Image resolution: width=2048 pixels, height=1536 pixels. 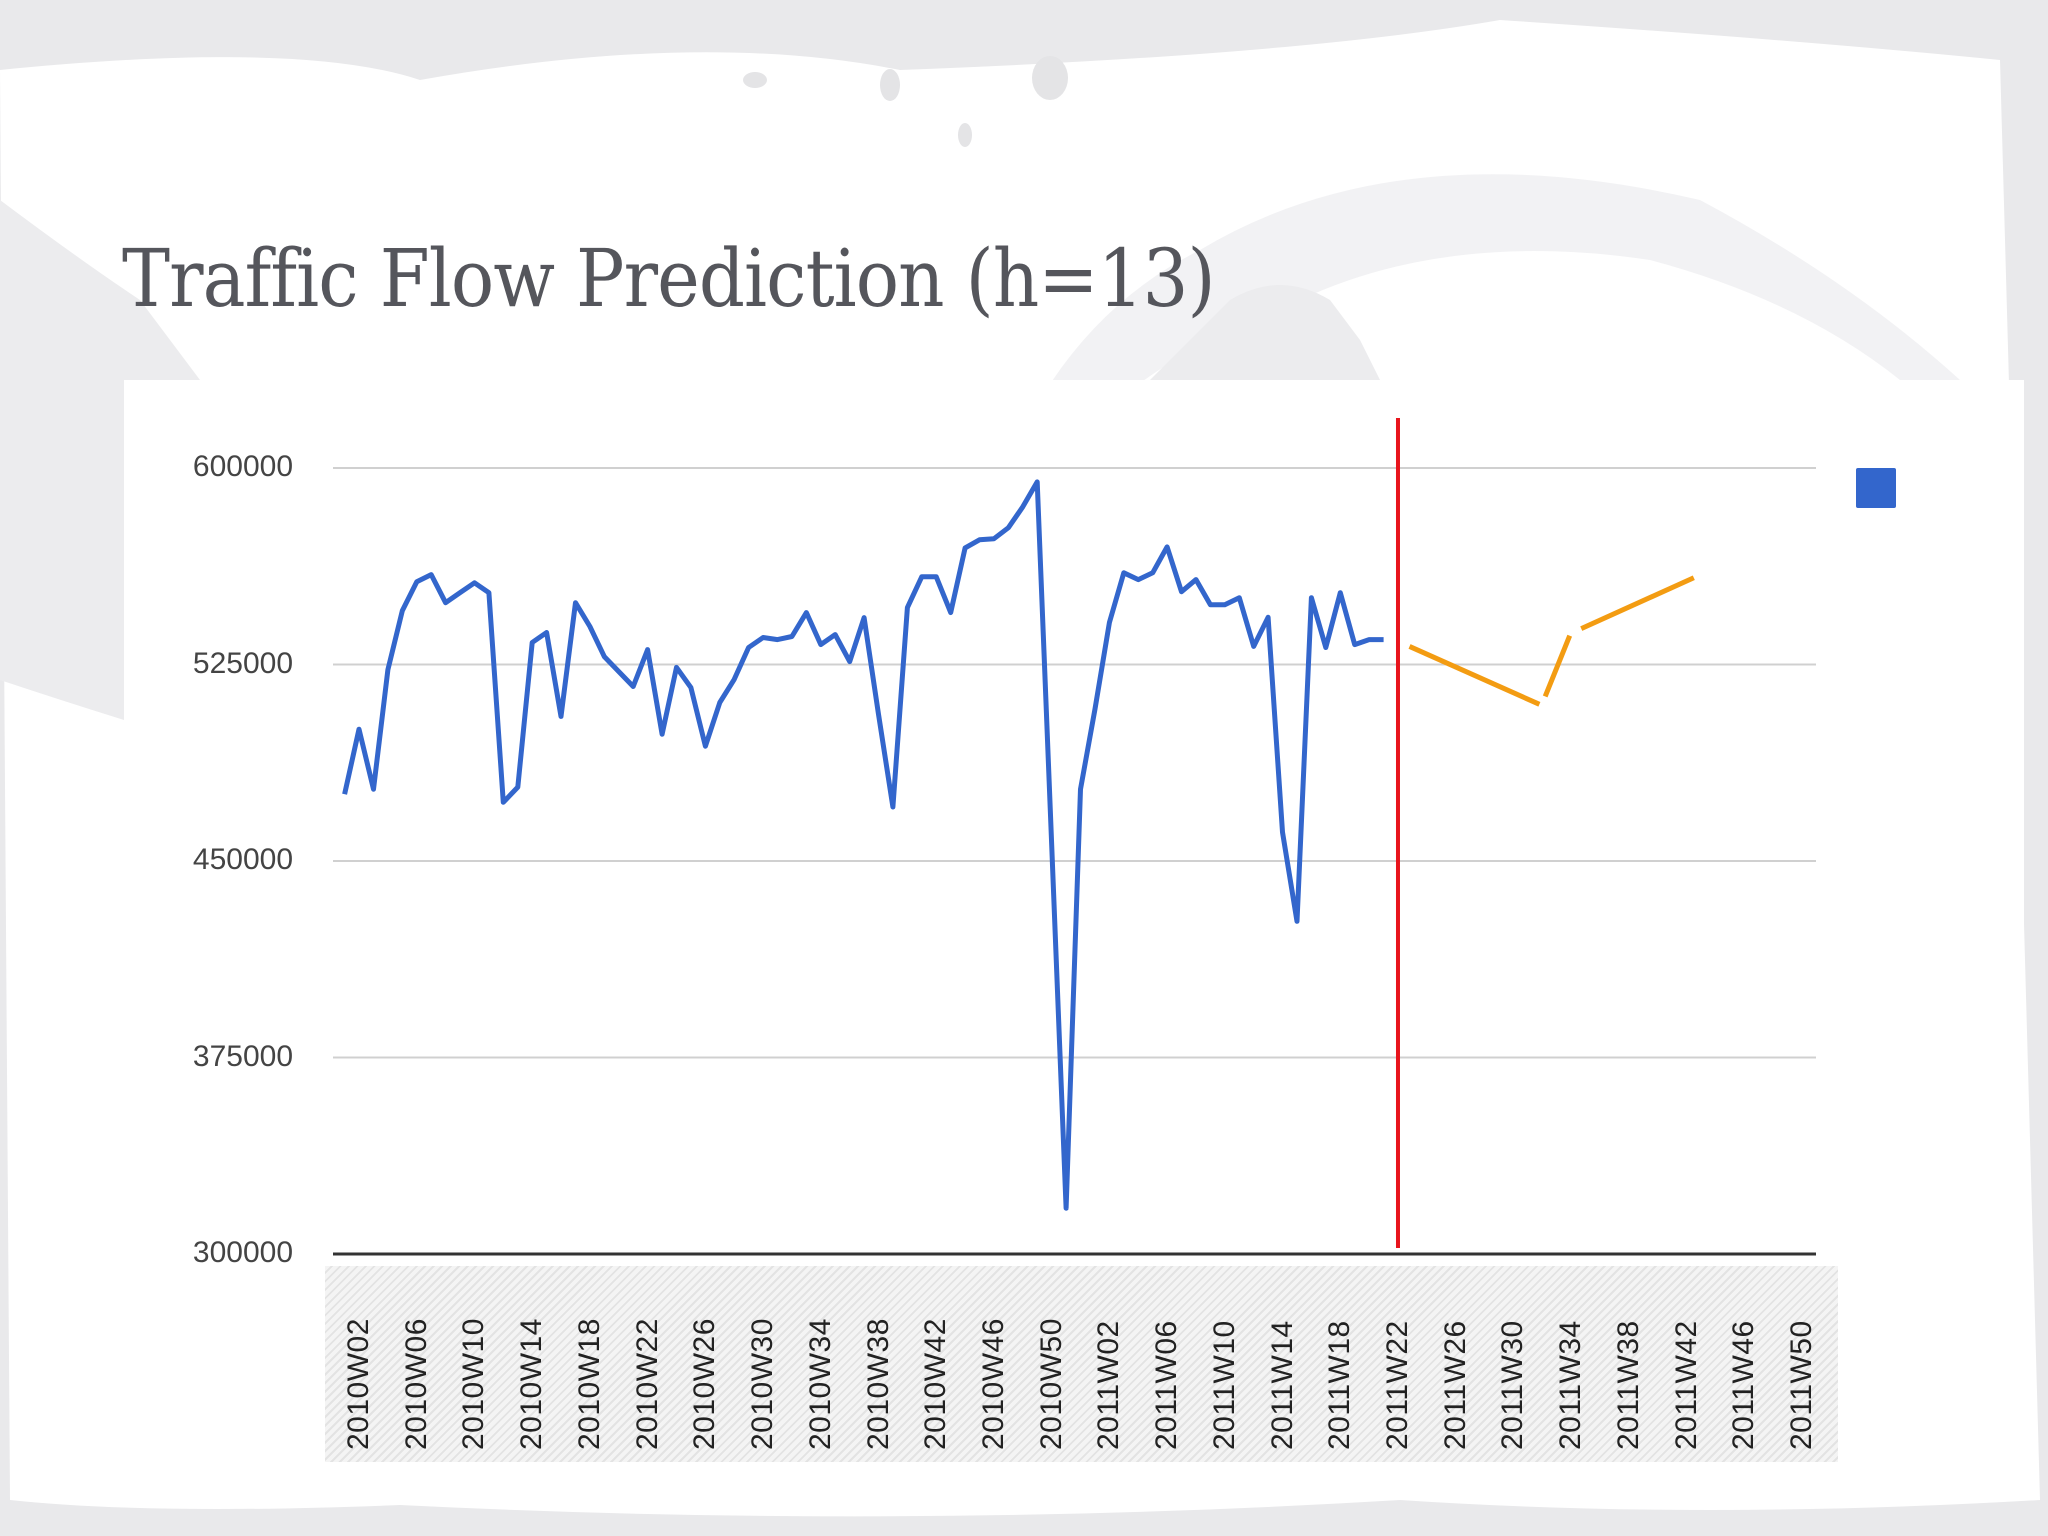 What do you see at coordinates (1397, 1385) in the screenshot?
I see `x-tick-label: 2011W22` at bounding box center [1397, 1385].